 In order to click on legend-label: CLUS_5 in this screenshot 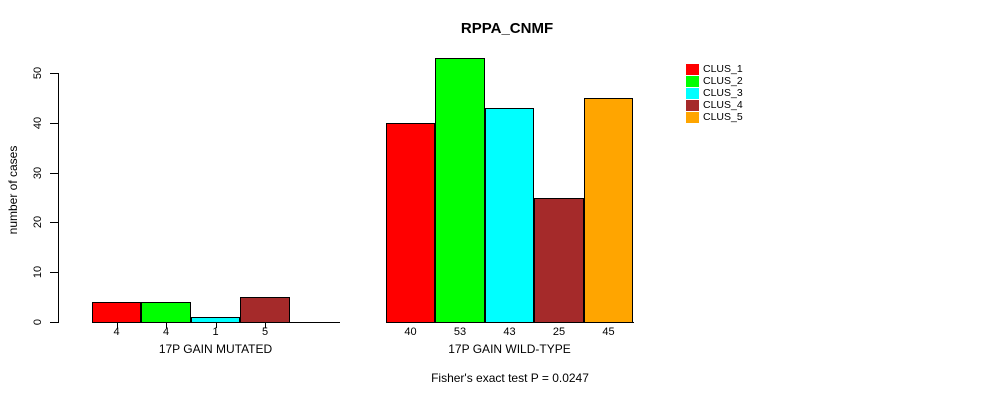, I will do `click(723, 117)`.